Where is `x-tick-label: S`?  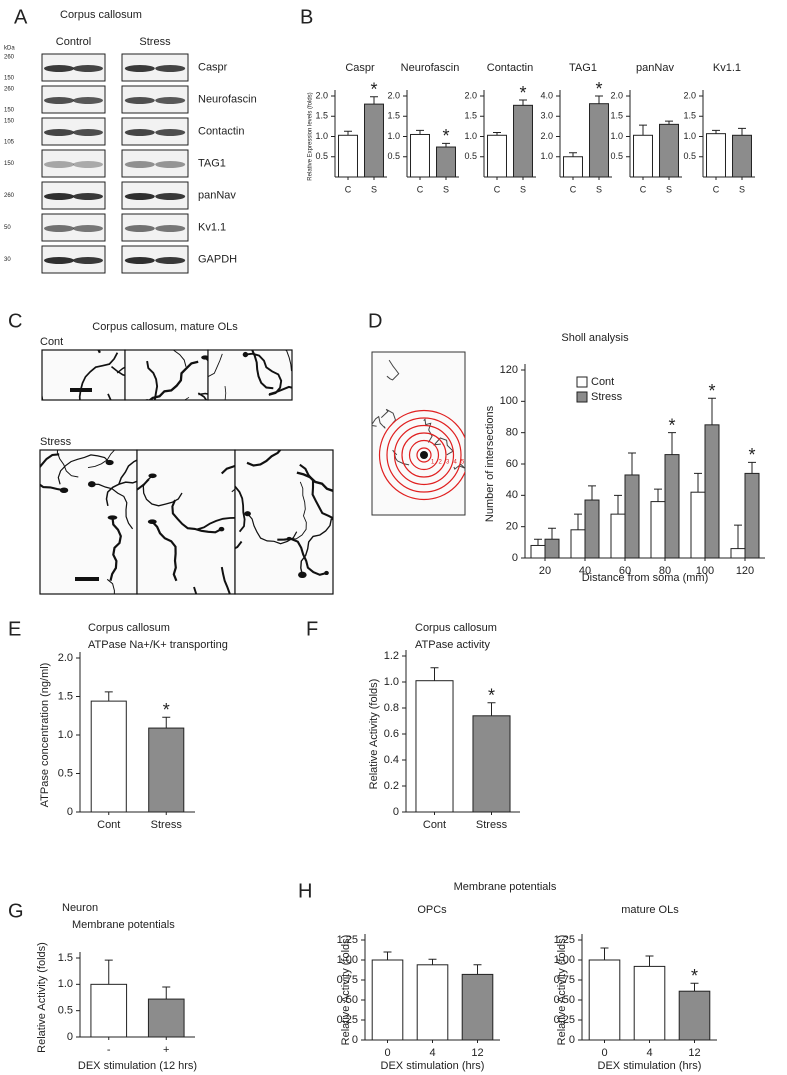 x-tick-label: S is located at coordinates (742, 189).